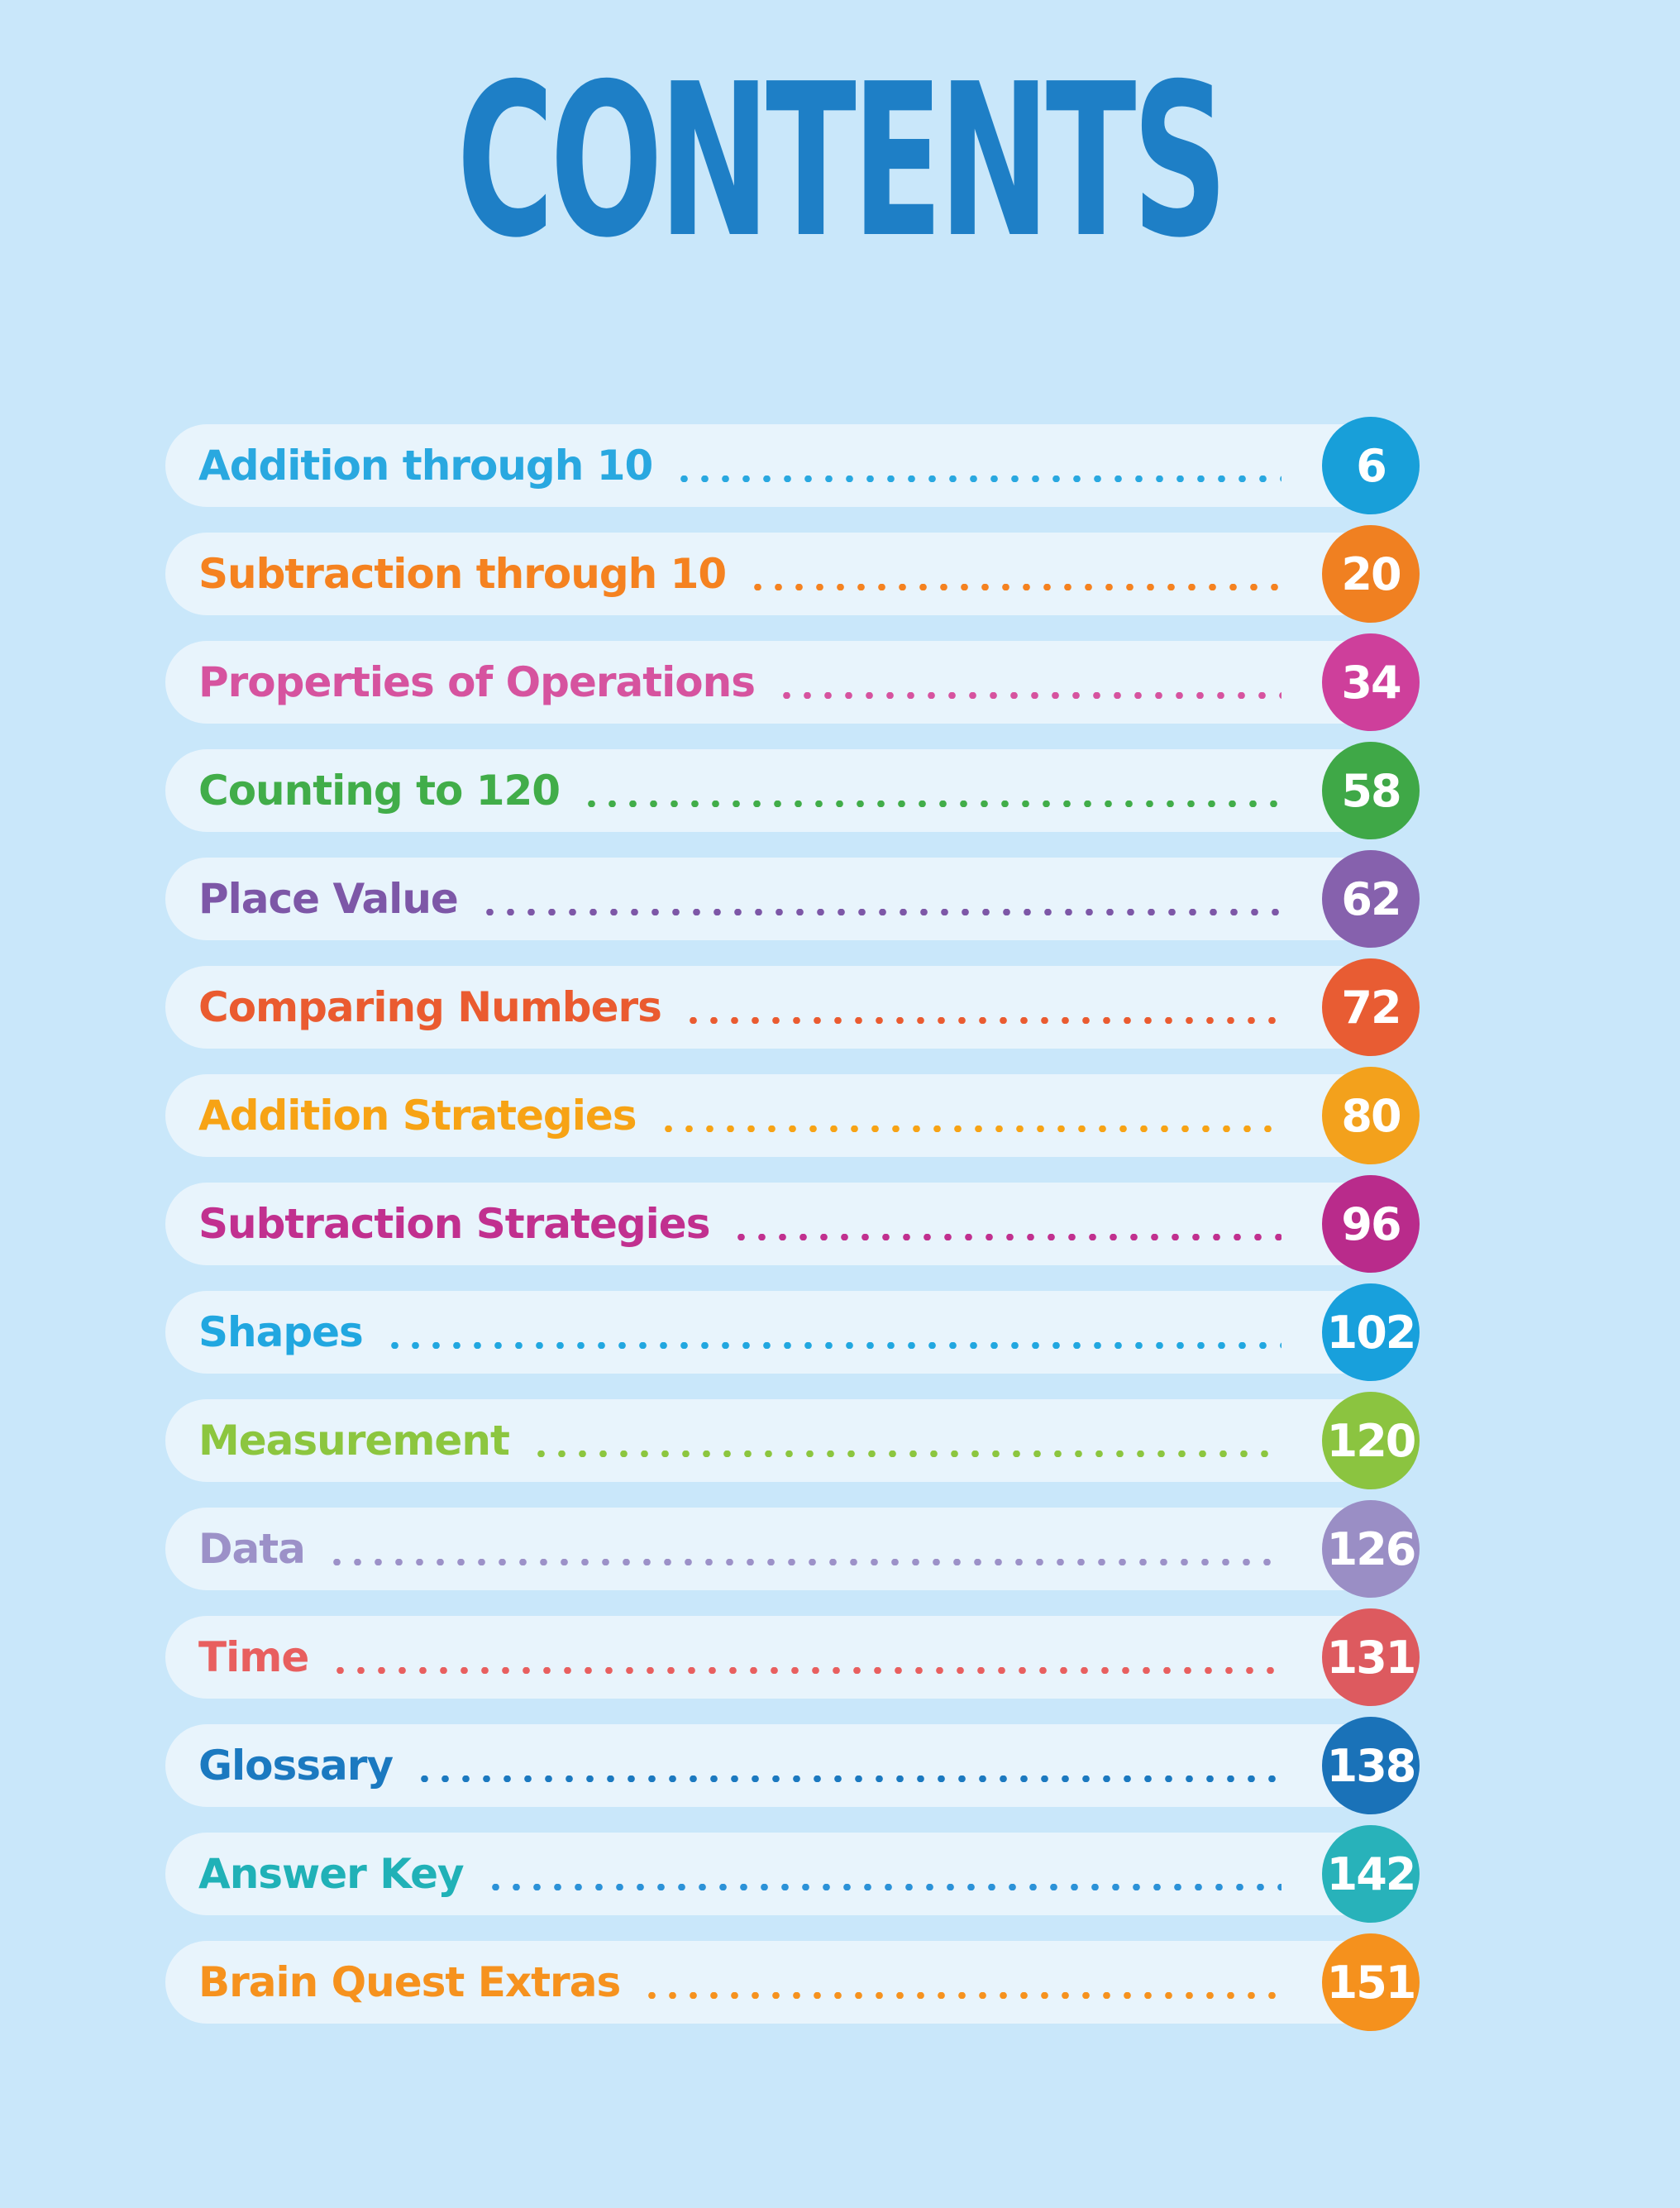 This screenshot has height=2208, width=1680. Describe the element at coordinates (792, 1440) in the screenshot. I see `toc-entry-row: Measurement 120` at that location.